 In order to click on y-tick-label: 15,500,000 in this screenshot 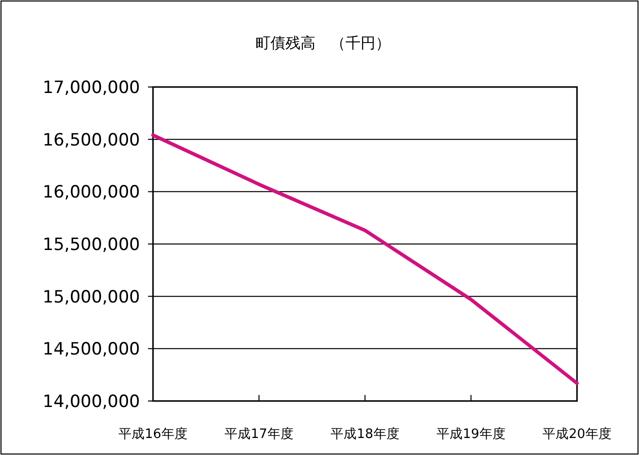, I will do `click(91, 245)`.